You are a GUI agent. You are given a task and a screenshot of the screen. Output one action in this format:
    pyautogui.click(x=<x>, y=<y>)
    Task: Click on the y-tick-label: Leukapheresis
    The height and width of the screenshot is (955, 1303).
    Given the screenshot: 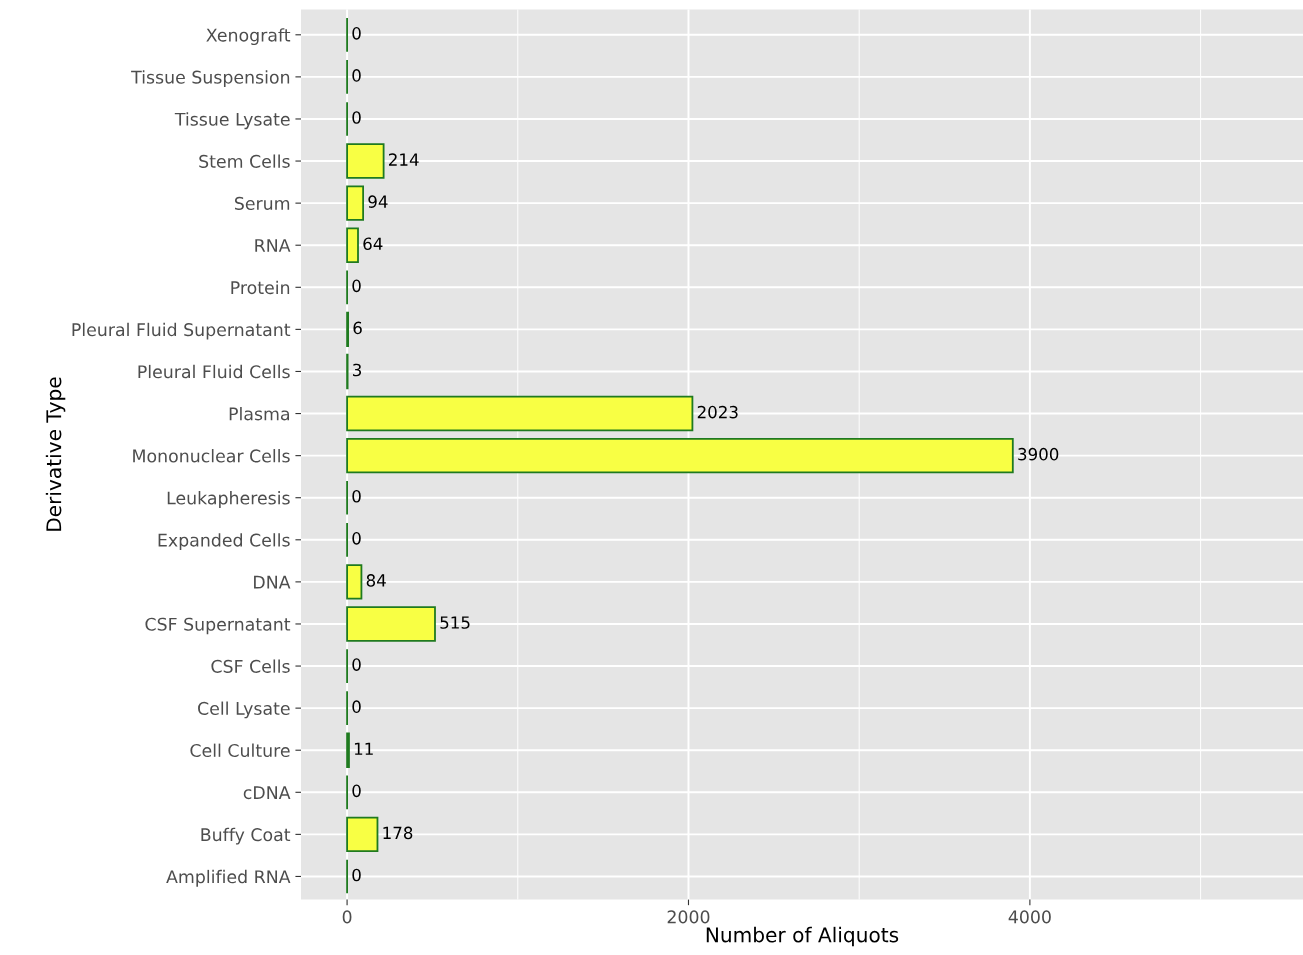 What is the action you would take?
    pyautogui.click(x=228, y=499)
    